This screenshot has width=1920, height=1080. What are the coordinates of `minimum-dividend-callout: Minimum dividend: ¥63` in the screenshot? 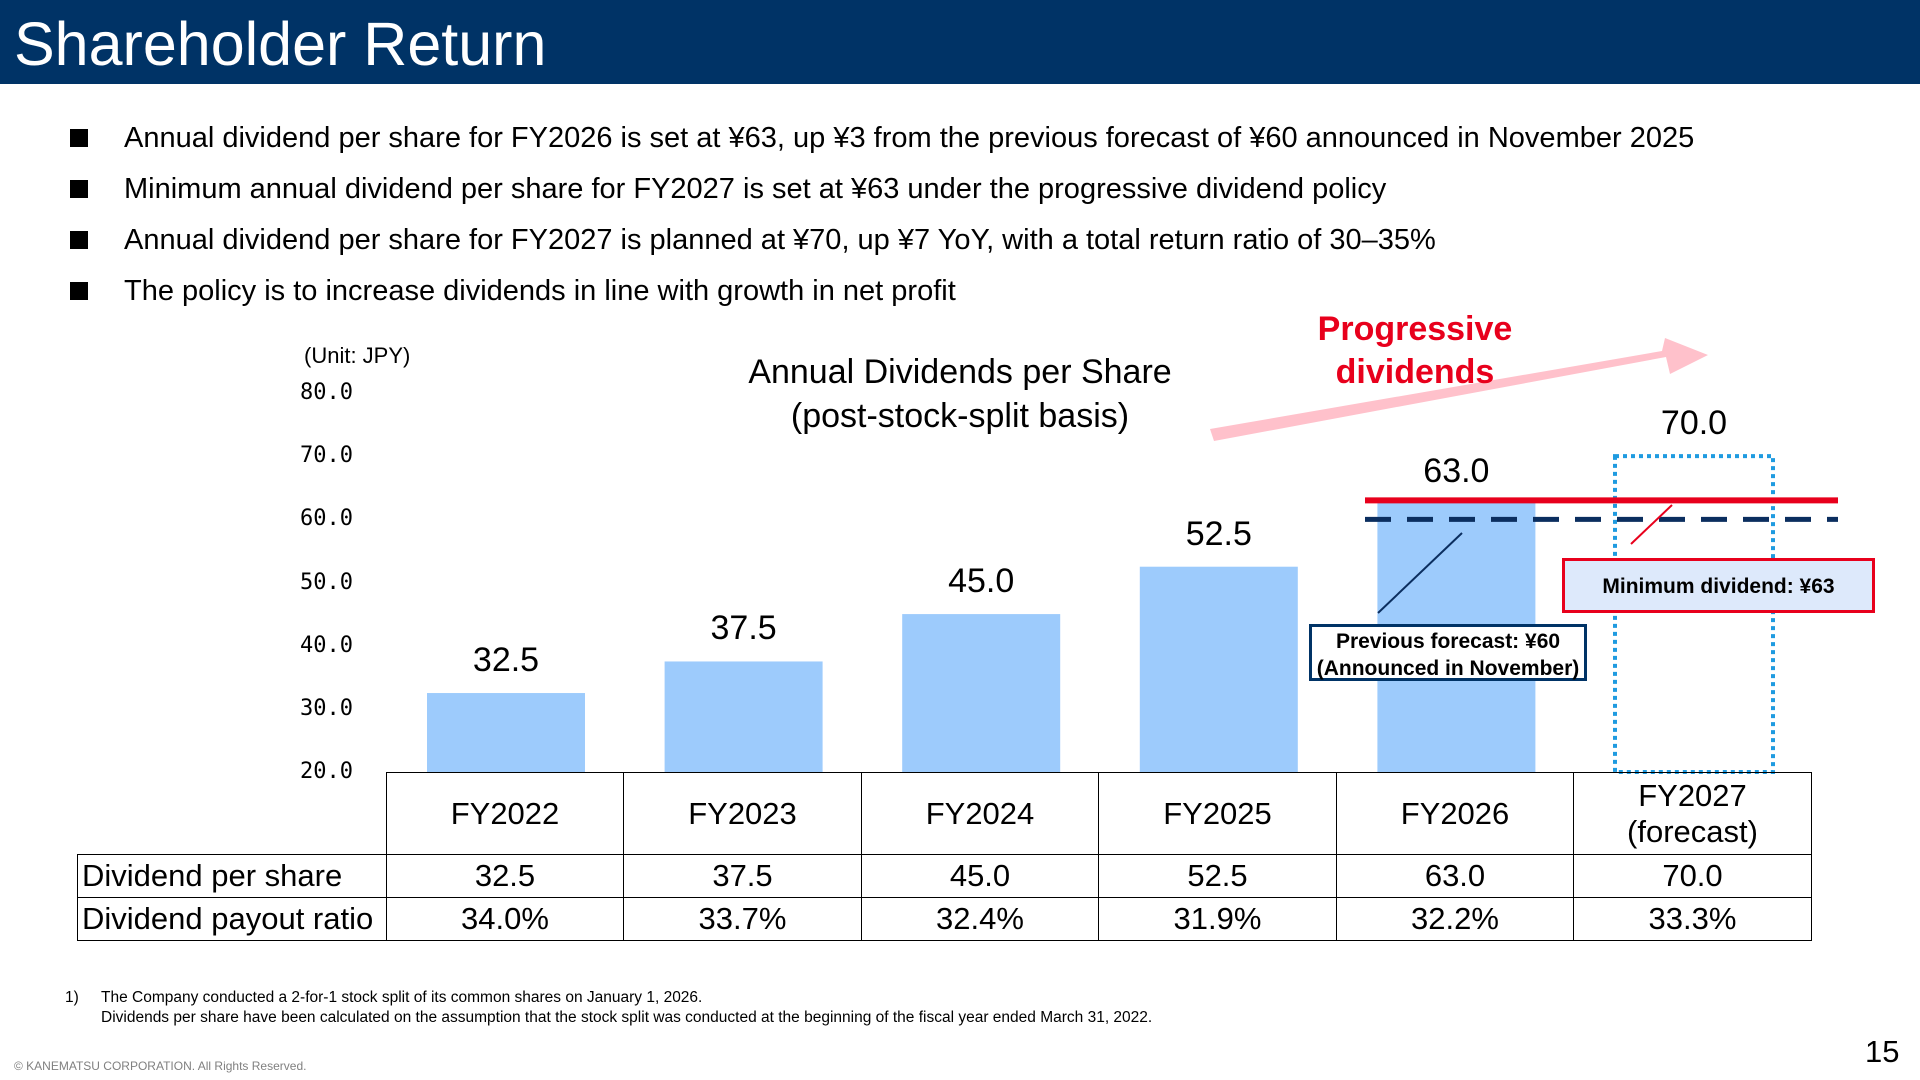 It's located at (1718, 585).